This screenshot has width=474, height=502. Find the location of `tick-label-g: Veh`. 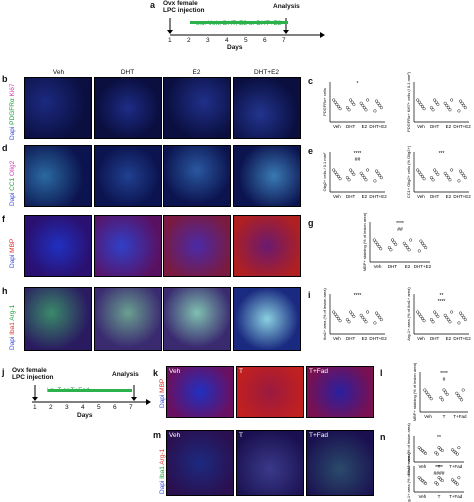

tick-label-g: Veh is located at coordinates (378, 266).